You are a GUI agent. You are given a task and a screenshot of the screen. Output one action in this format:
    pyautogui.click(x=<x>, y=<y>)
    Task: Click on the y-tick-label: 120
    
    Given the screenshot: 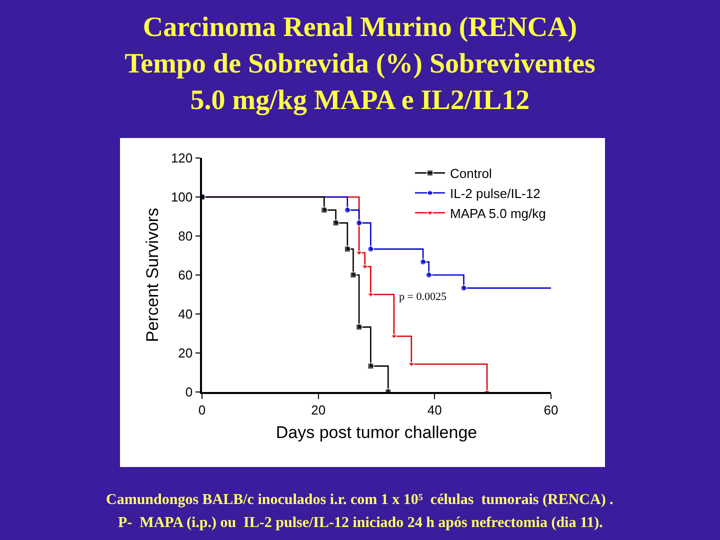 What is the action you would take?
    pyautogui.click(x=181, y=158)
    